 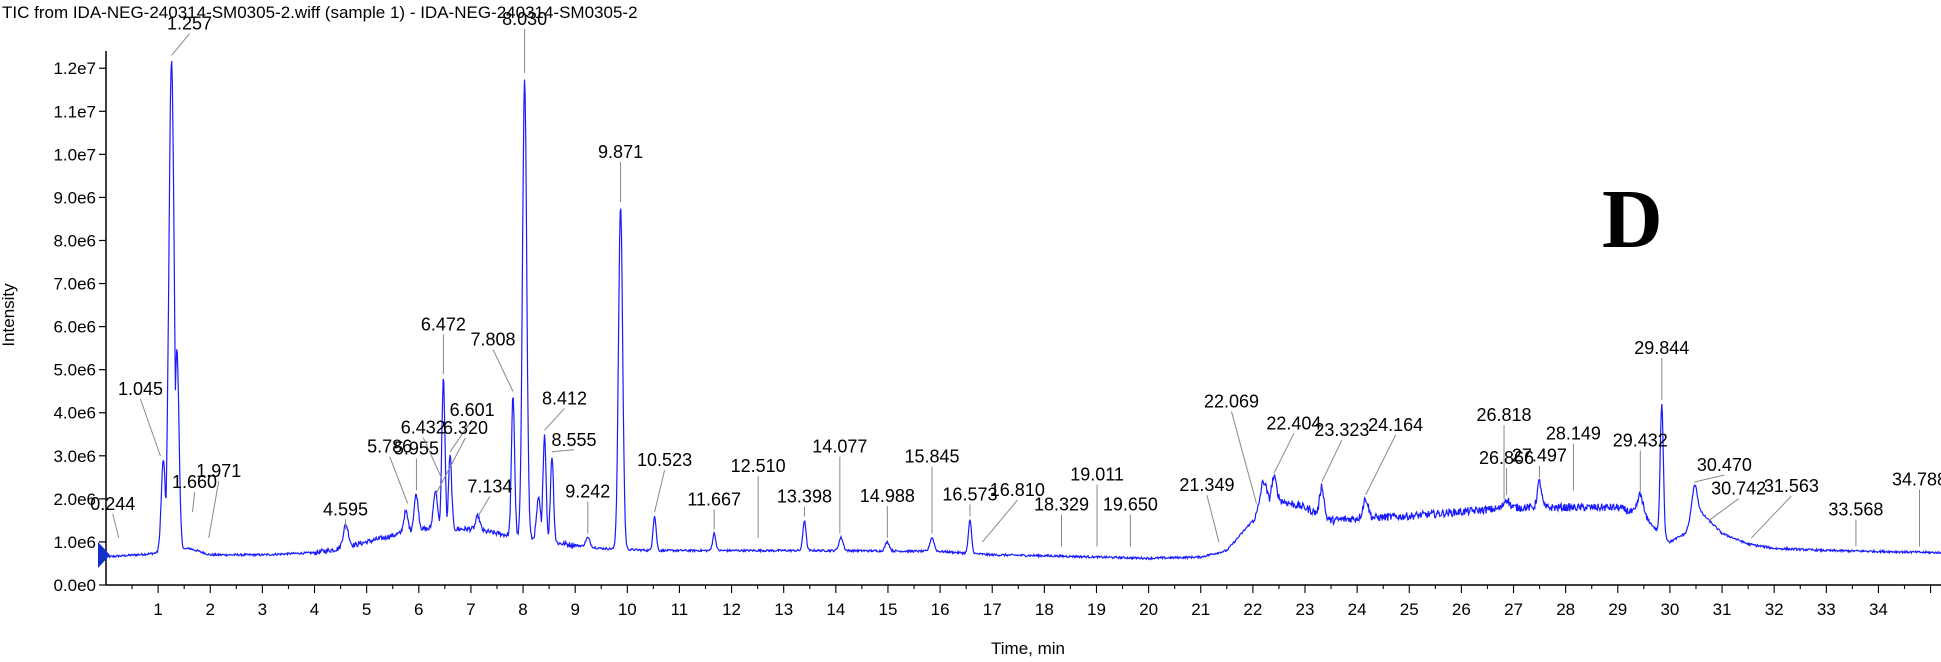 I want to click on x-tick-label: 14, so click(x=835, y=609).